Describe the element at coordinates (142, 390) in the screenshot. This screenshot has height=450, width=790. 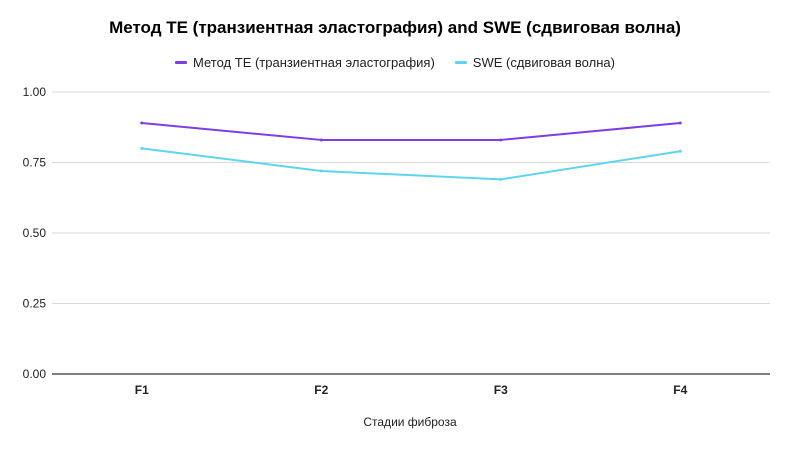
I see `x-tick-label: F1` at that location.